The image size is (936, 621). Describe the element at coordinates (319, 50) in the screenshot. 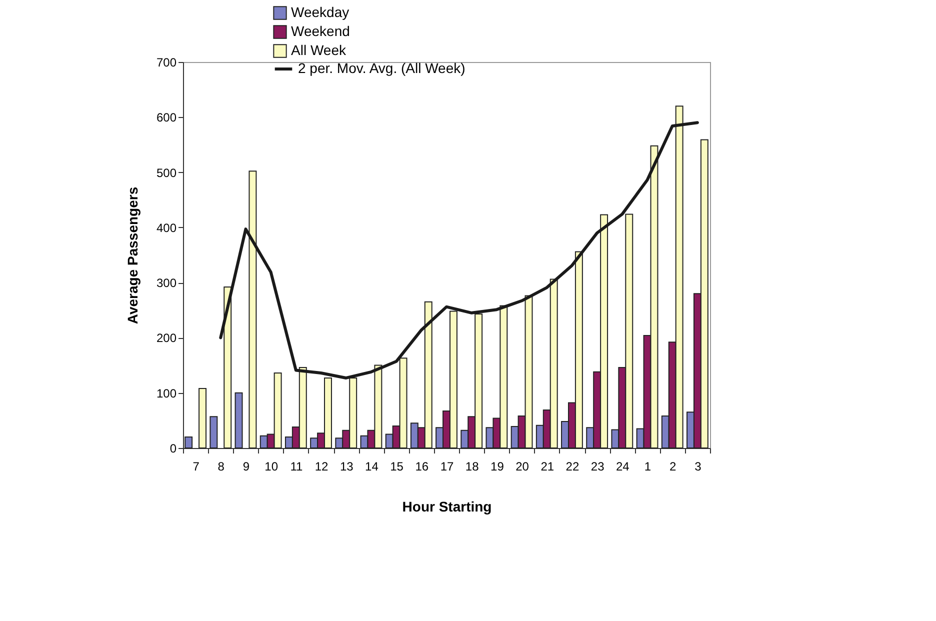

I see `legend-label: All Week` at that location.